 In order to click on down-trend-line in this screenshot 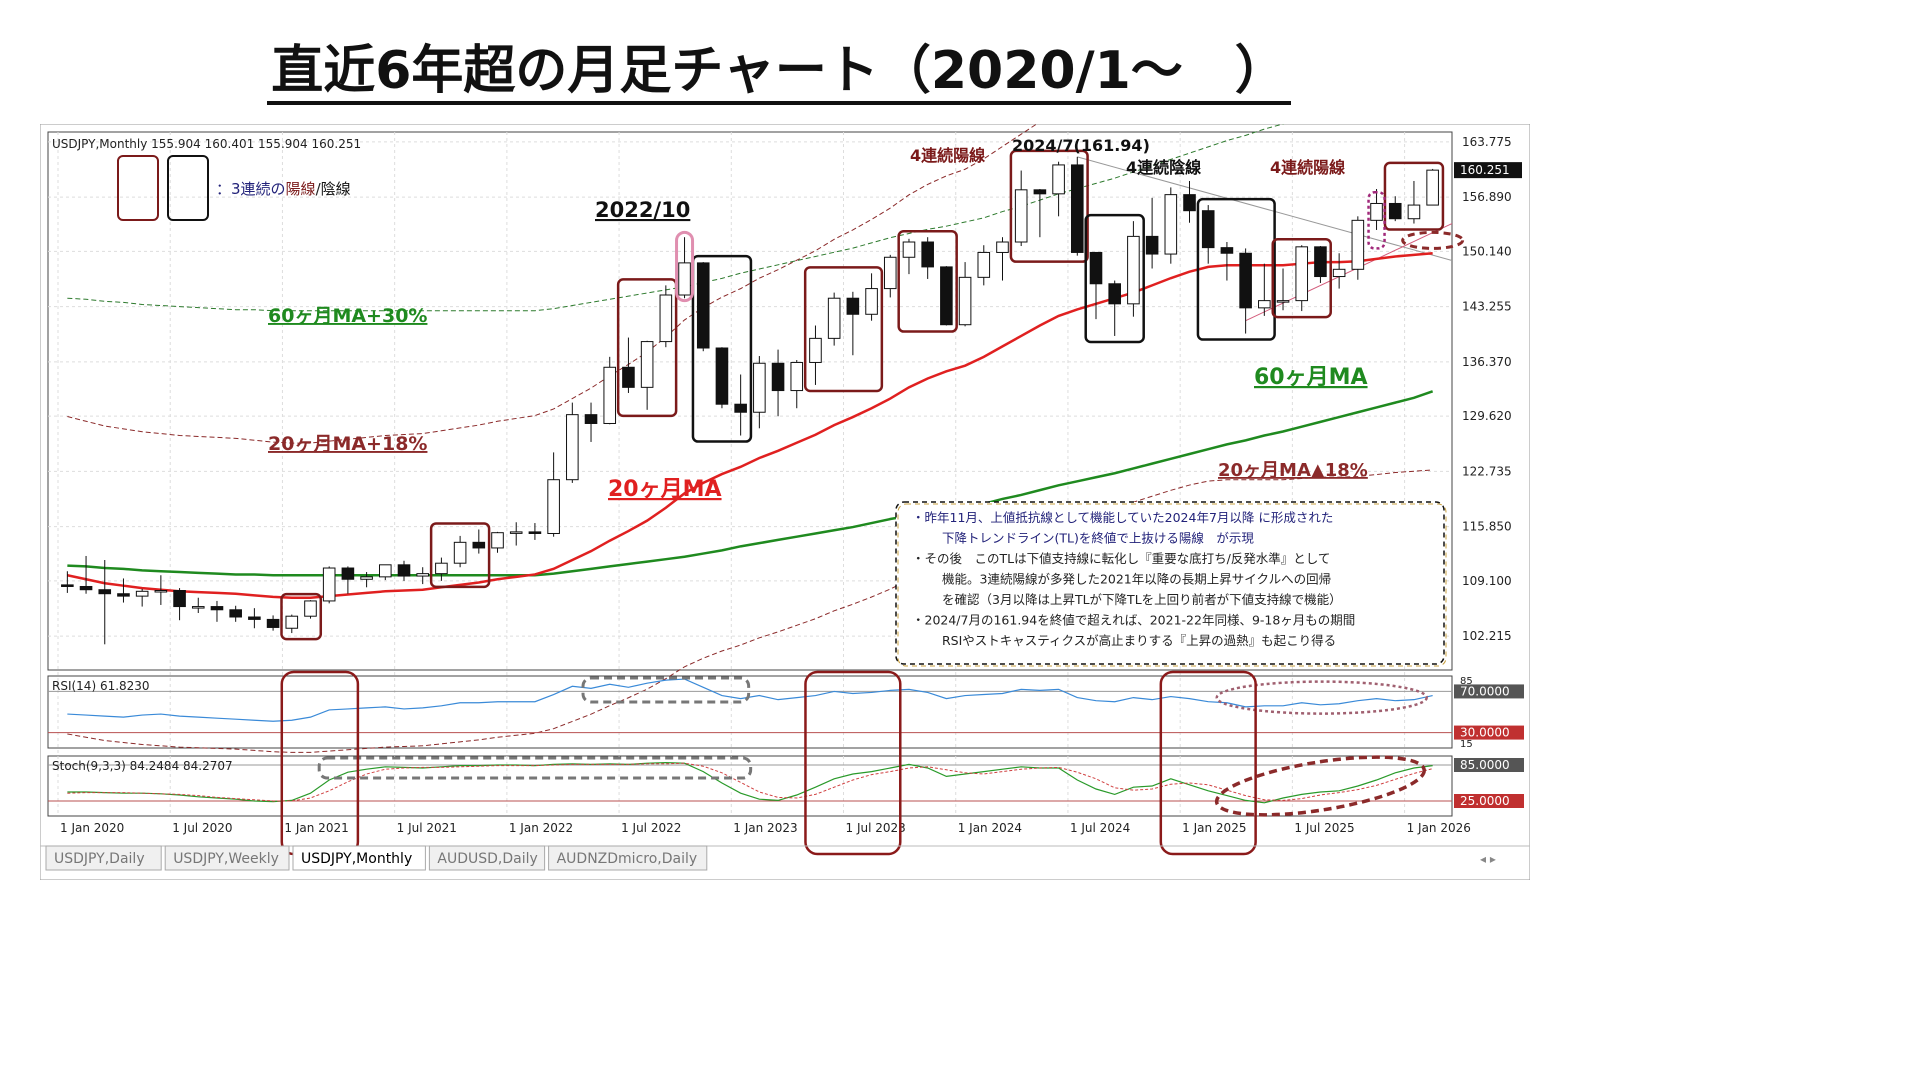, I will do `click(1265, 208)`.